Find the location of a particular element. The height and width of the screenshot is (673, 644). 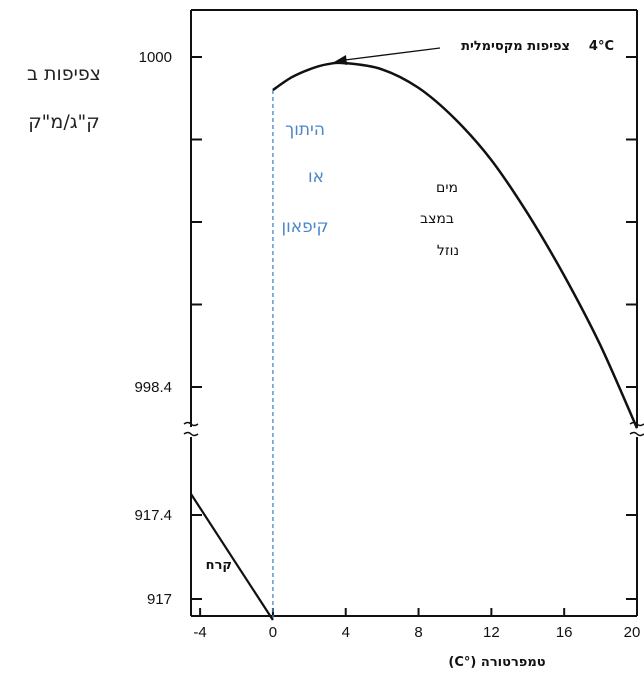

x-tick-label: 16 is located at coordinates (564, 632).